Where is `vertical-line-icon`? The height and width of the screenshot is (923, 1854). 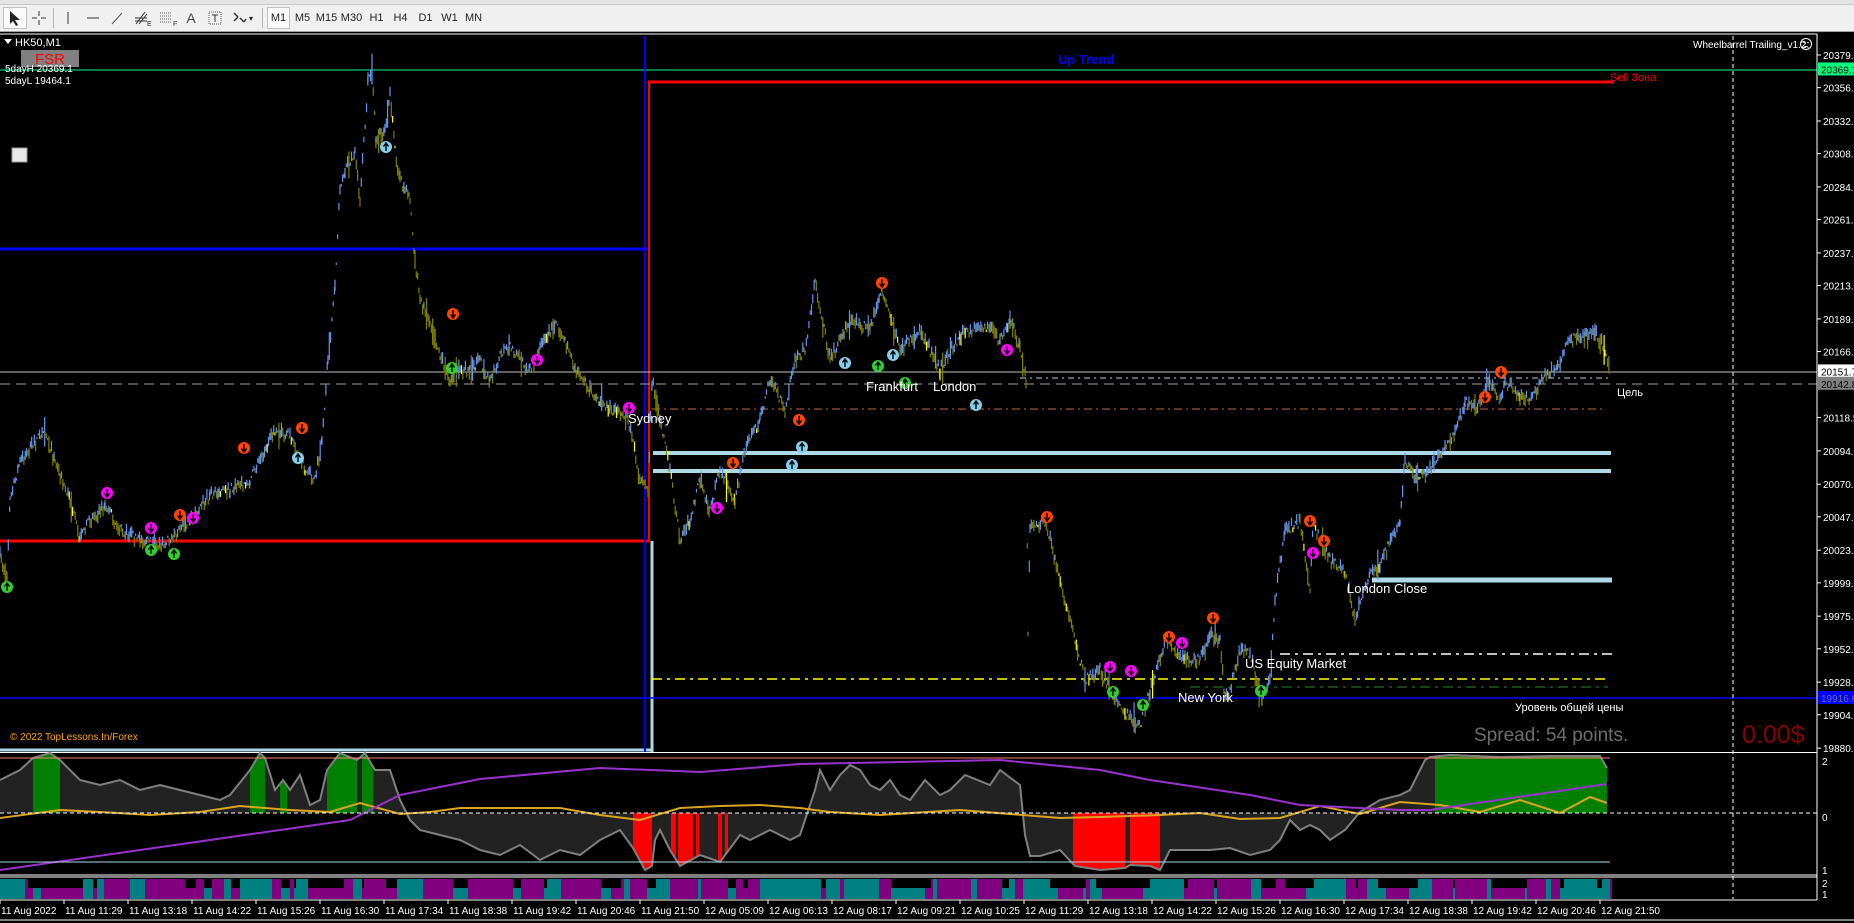 vertical-line-icon is located at coordinates (68, 18).